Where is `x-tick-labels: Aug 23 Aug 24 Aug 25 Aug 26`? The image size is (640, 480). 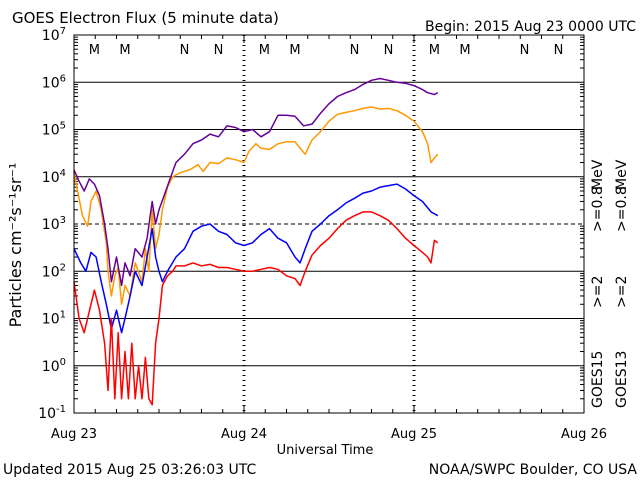
x-tick-labels: Aug 23 Aug 24 Aug 25 Aug 26 is located at coordinates (329, 434).